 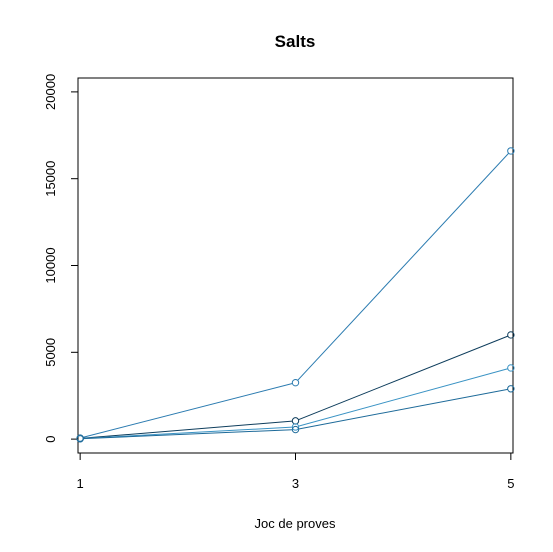 I want to click on y-tick-label: 10000, so click(x=50, y=265).